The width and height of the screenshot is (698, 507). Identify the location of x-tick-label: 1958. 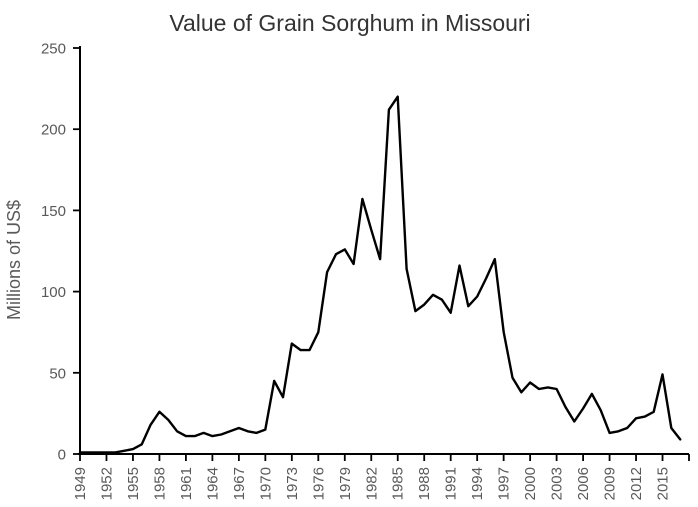
(159, 483).